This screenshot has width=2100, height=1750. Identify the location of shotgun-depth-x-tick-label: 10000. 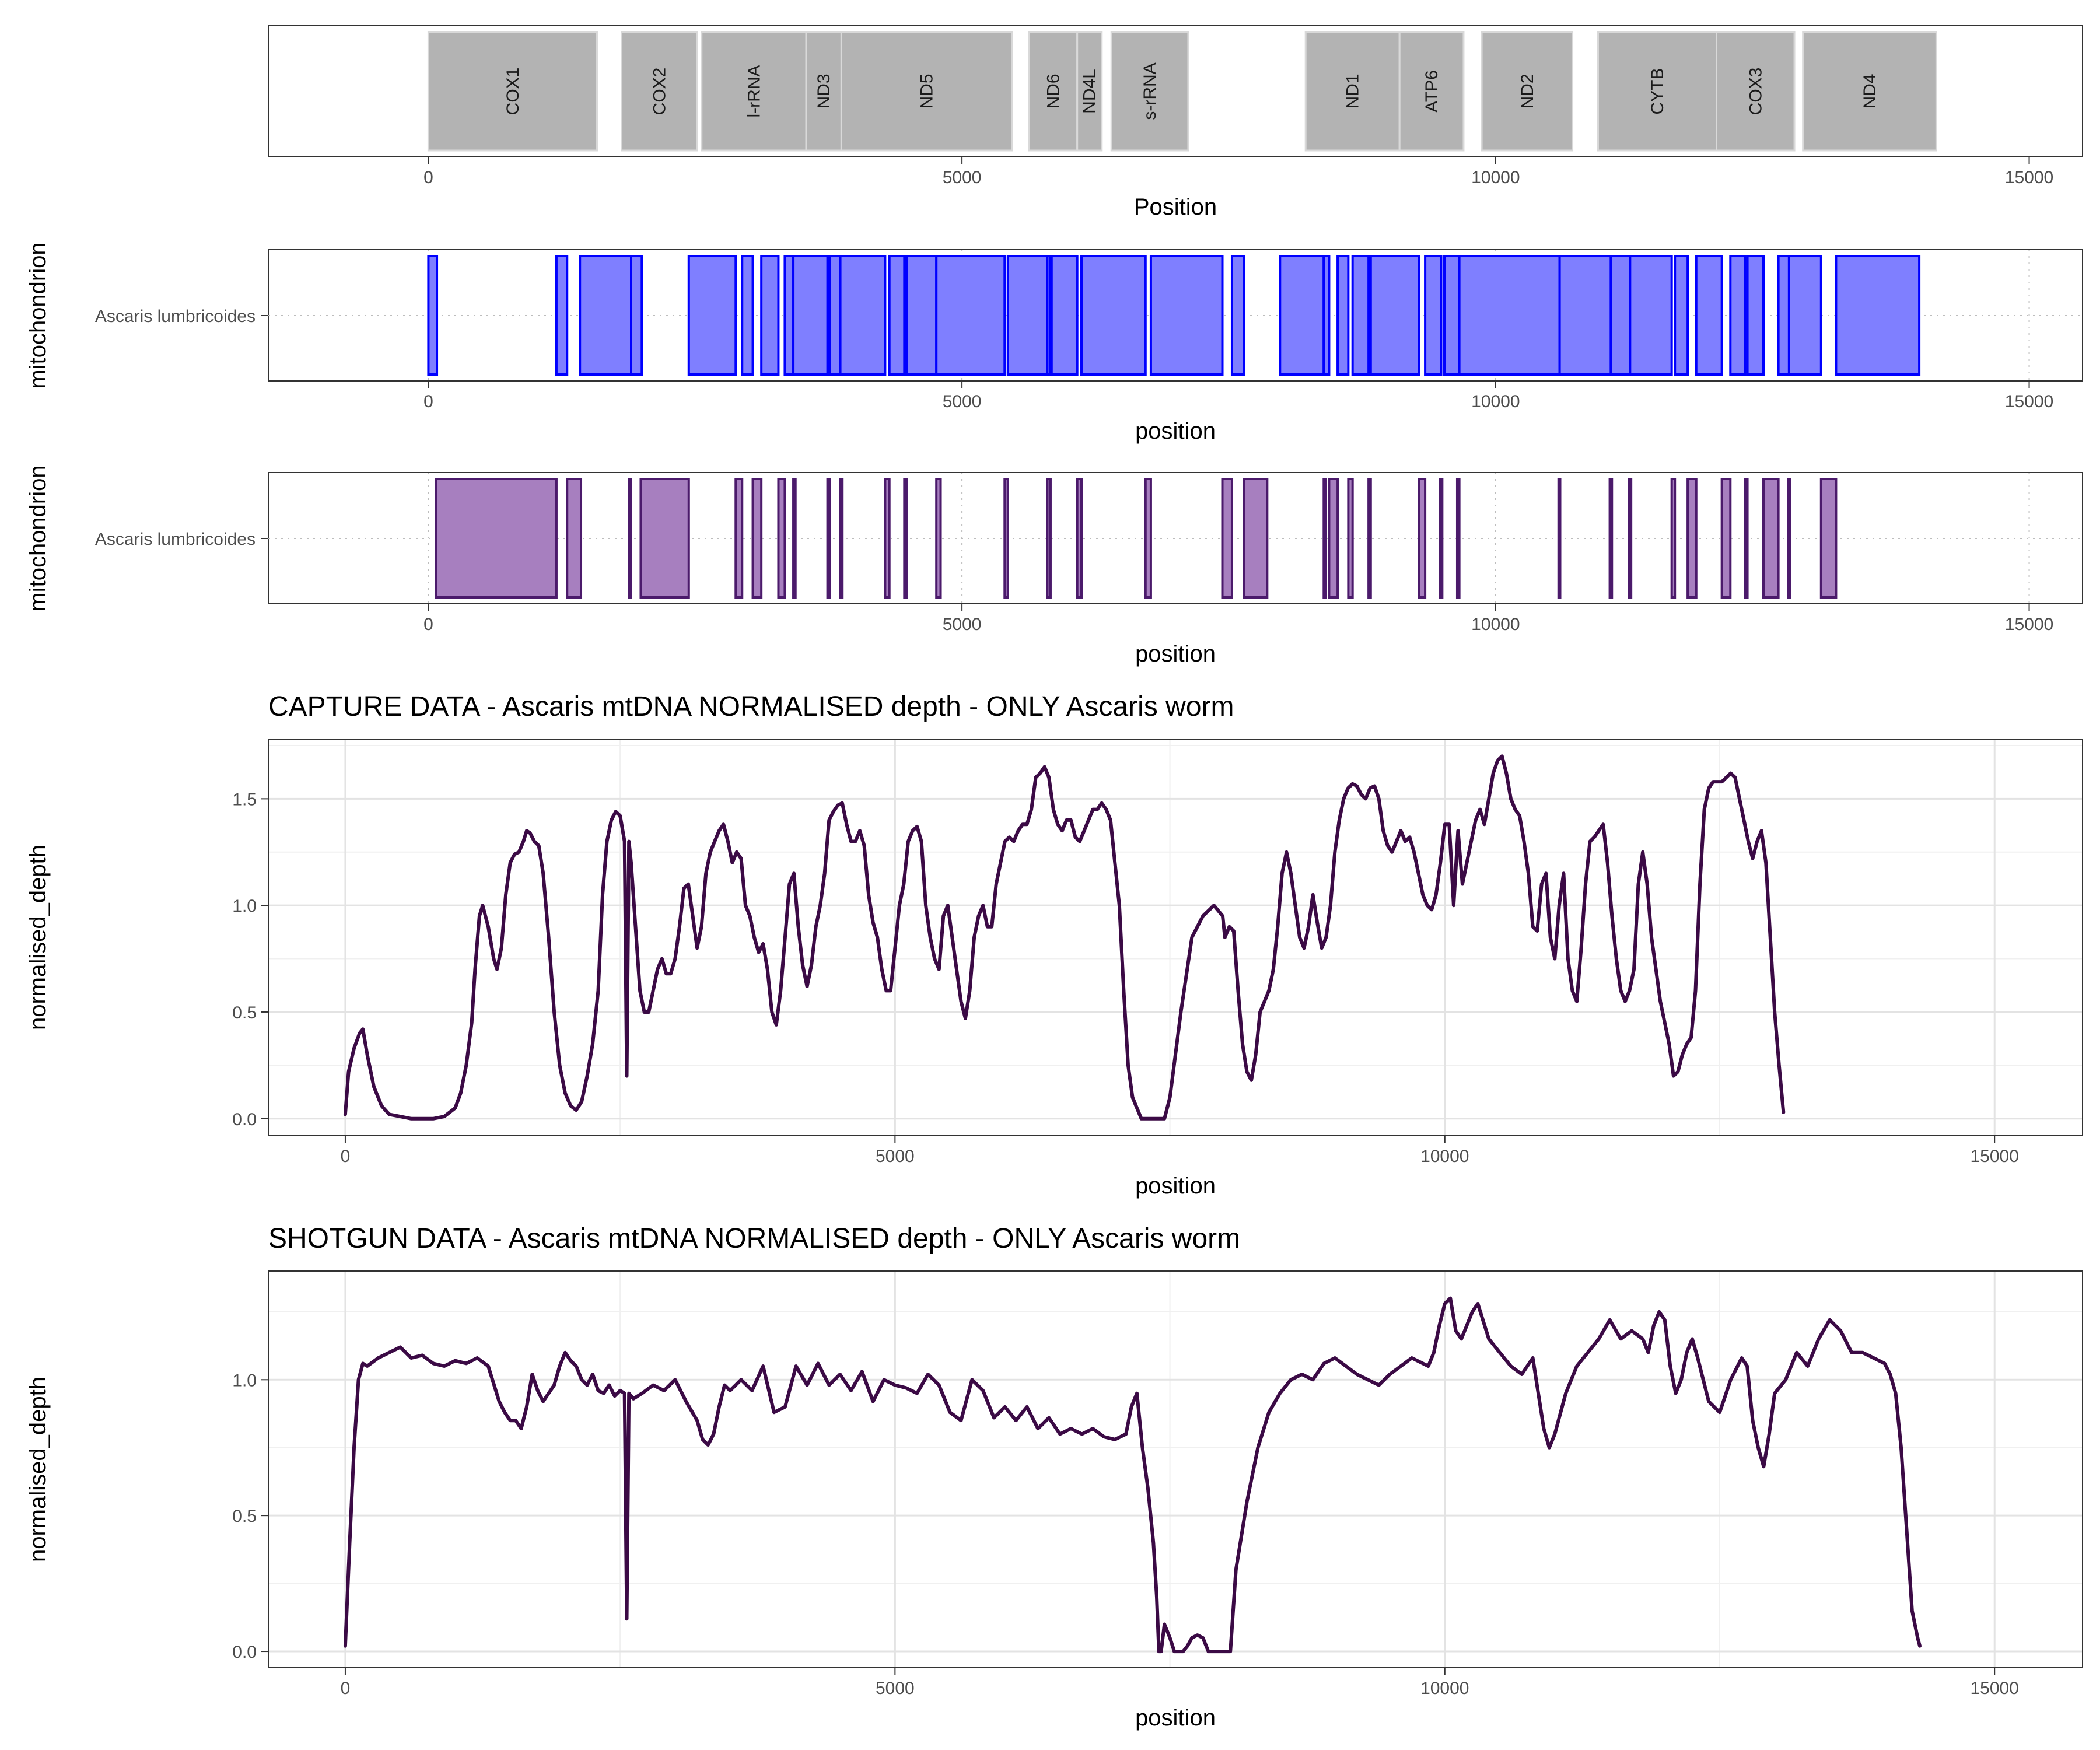
(1444, 1688).